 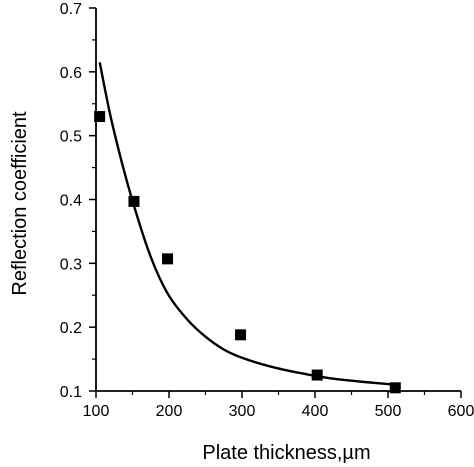 I want to click on x-tick-label: 100, so click(x=96, y=411).